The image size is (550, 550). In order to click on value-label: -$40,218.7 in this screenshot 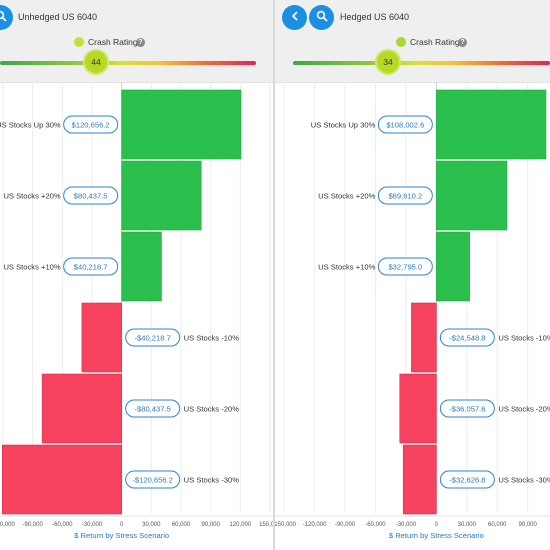, I will do `click(153, 338)`.